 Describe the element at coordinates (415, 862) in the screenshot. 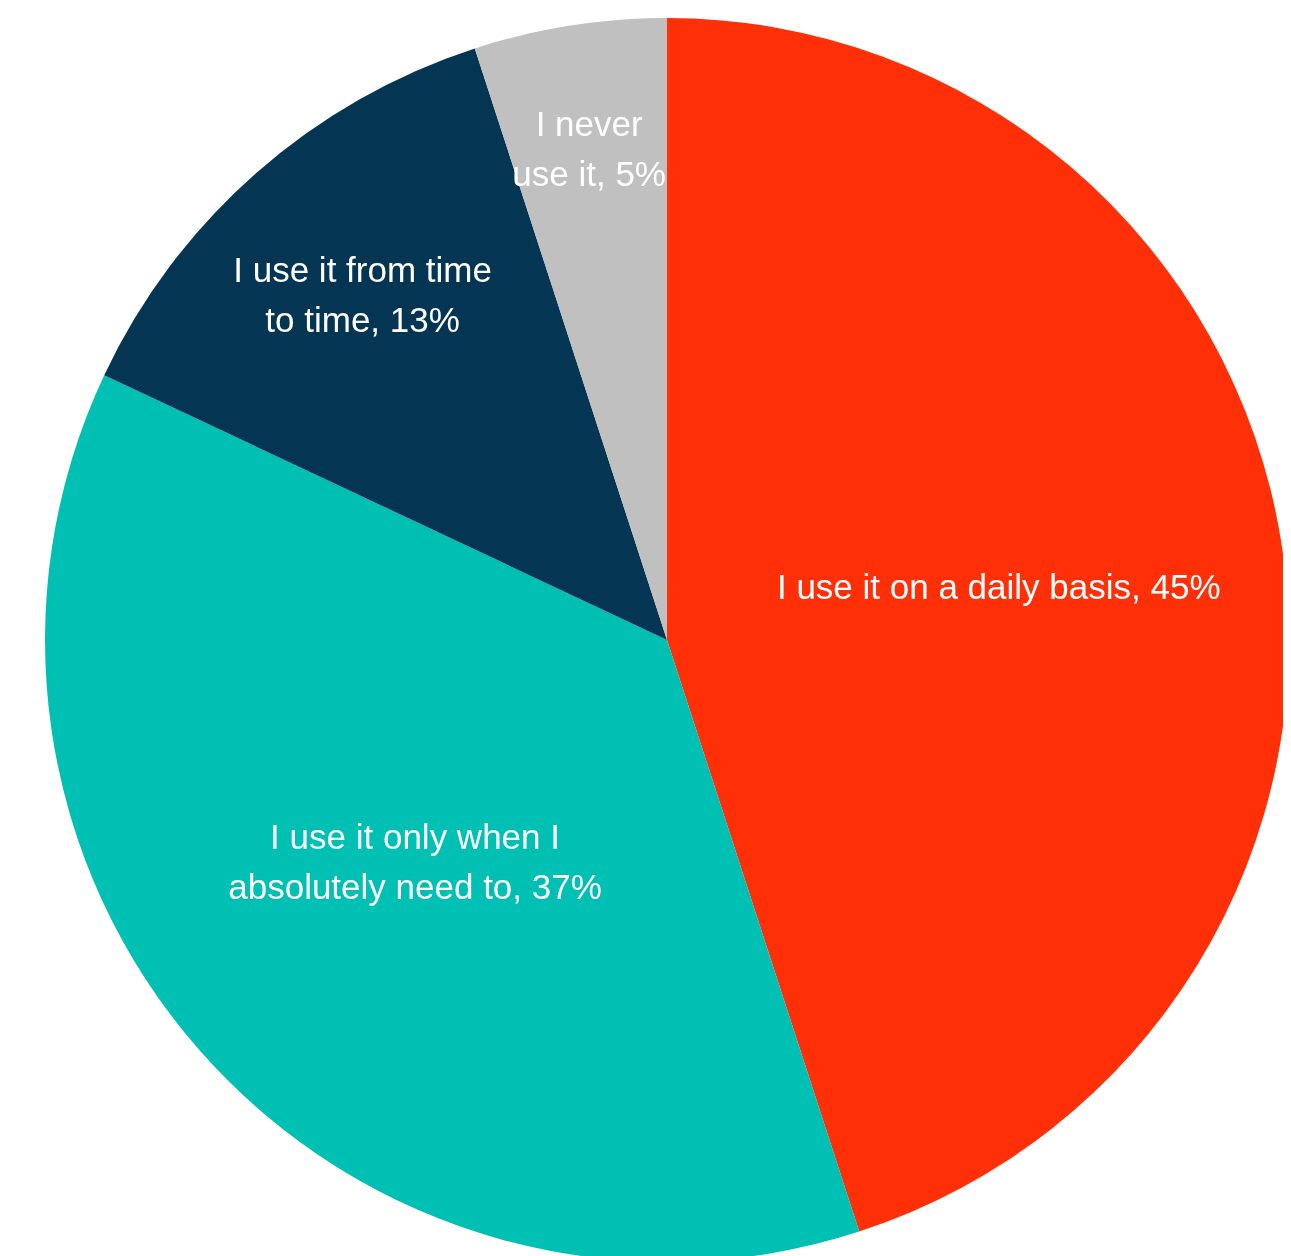

I see `slice-label: I use it only when I absolutely need to, 37%` at that location.